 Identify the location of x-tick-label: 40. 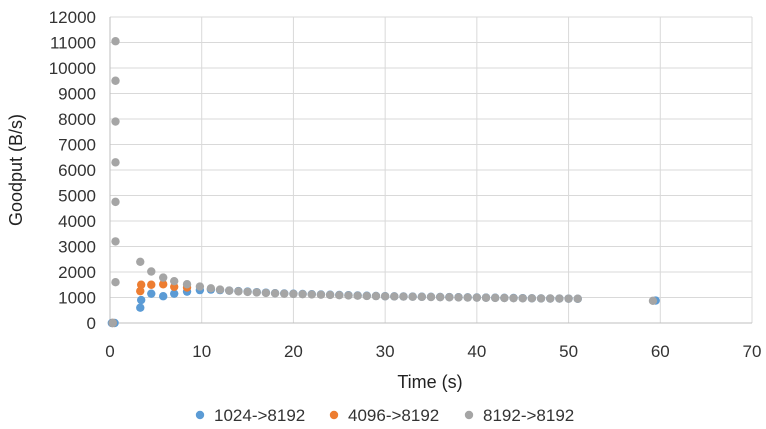
(476, 351).